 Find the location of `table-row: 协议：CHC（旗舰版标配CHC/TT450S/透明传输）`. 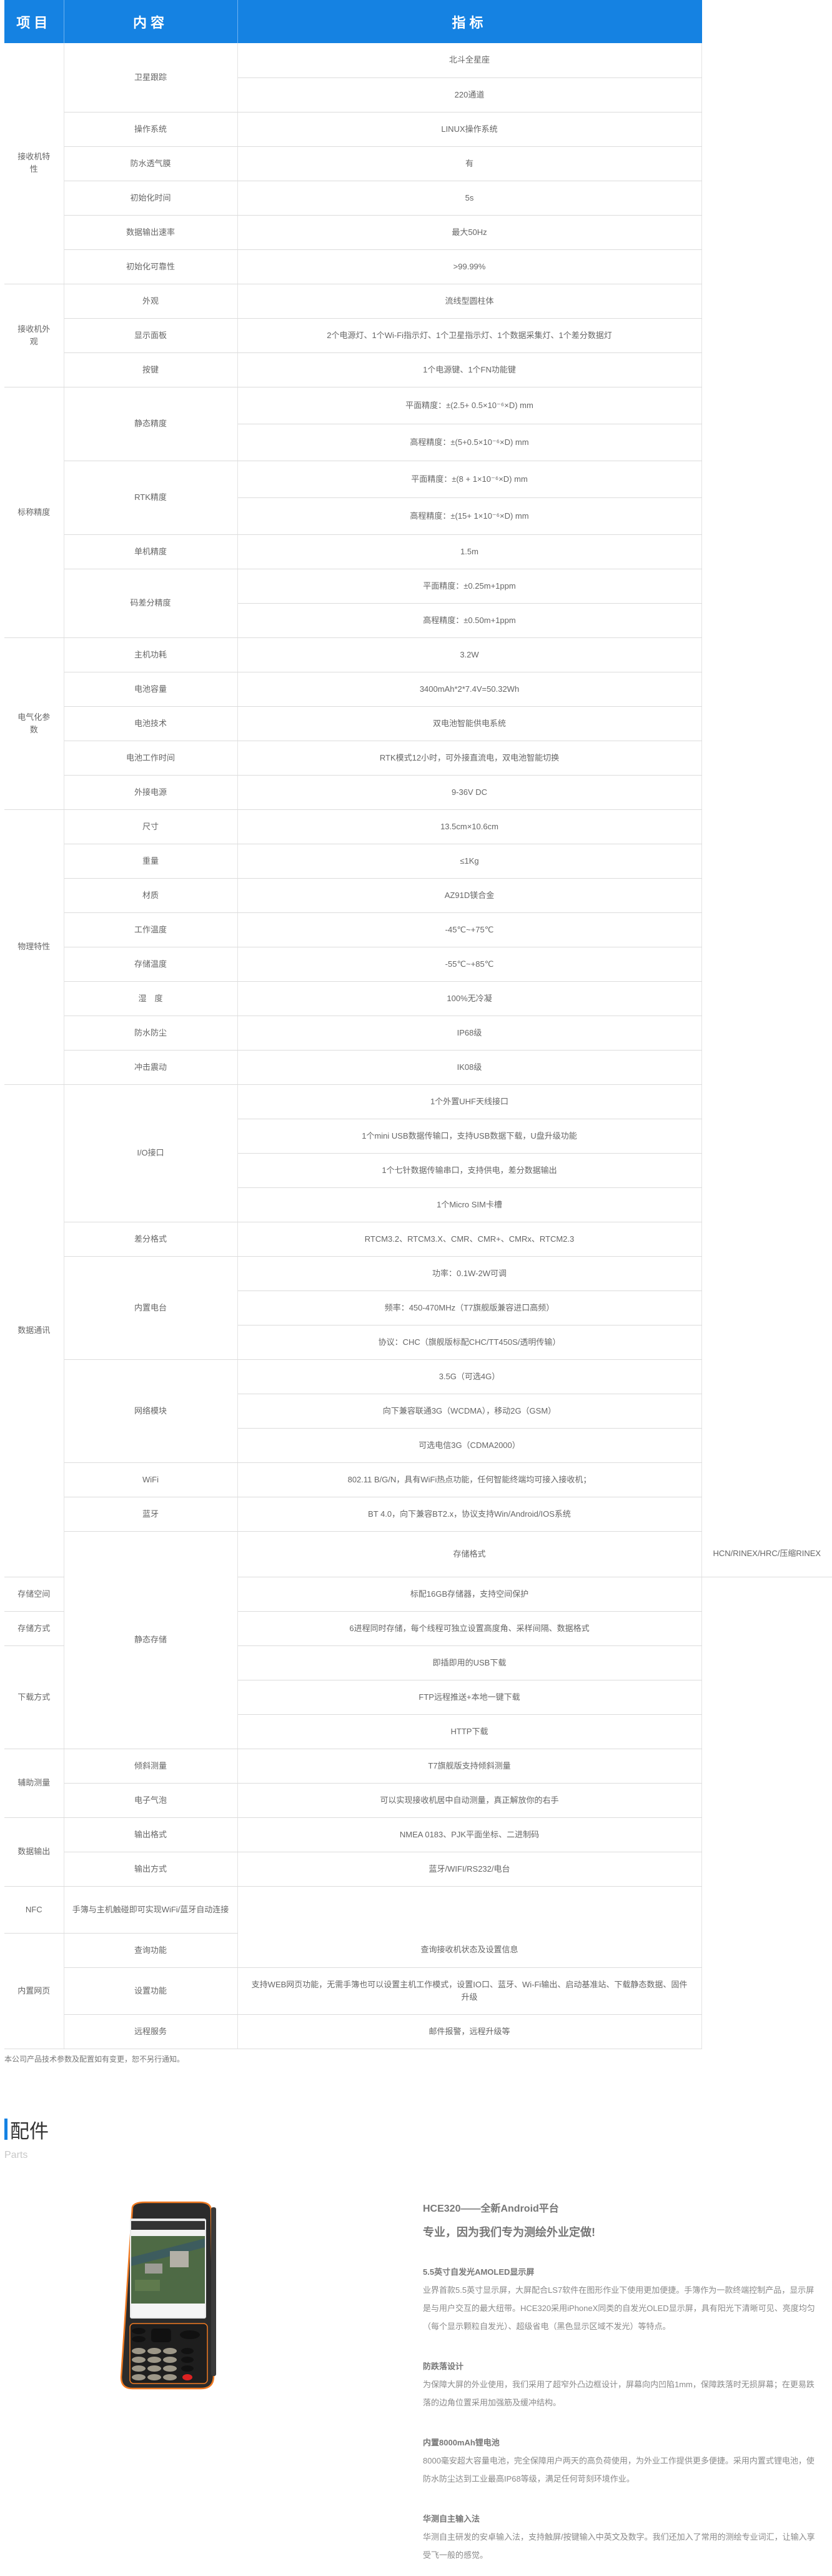

table-row: 协议：CHC（旗舰版标配CHC/TT450S/透明传输） is located at coordinates (418, 1342).